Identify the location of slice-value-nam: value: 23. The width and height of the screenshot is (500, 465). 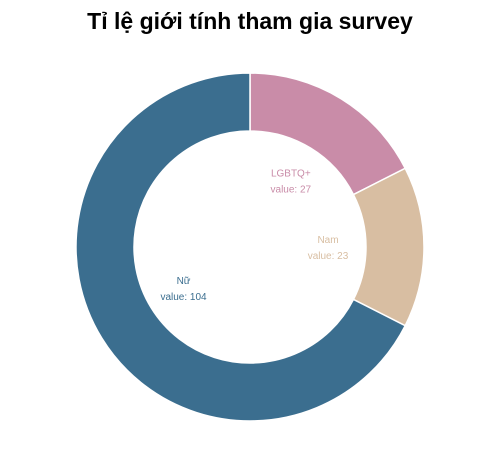
(328, 256).